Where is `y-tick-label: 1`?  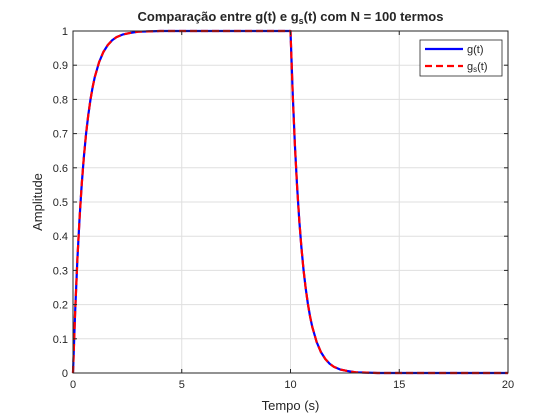 y-tick-label: 1 is located at coordinates (65, 32).